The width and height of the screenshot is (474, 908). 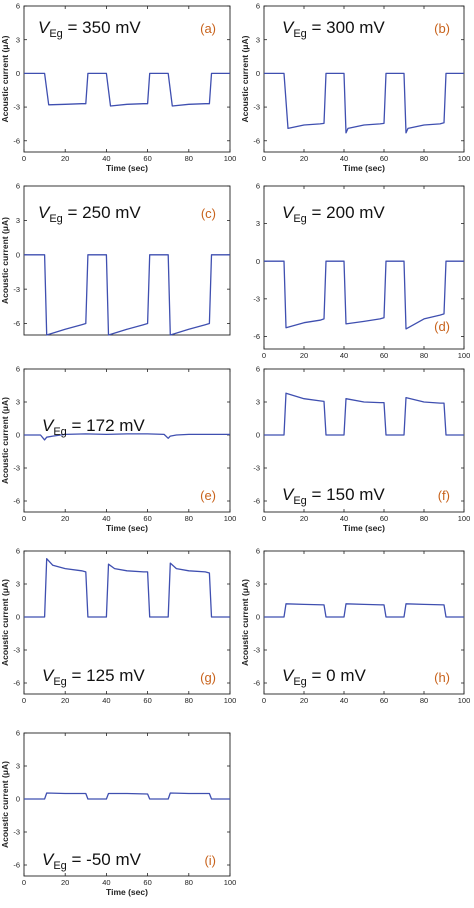 I want to click on gate-voltage-label: VEg = 350 mV, so click(x=89, y=29).